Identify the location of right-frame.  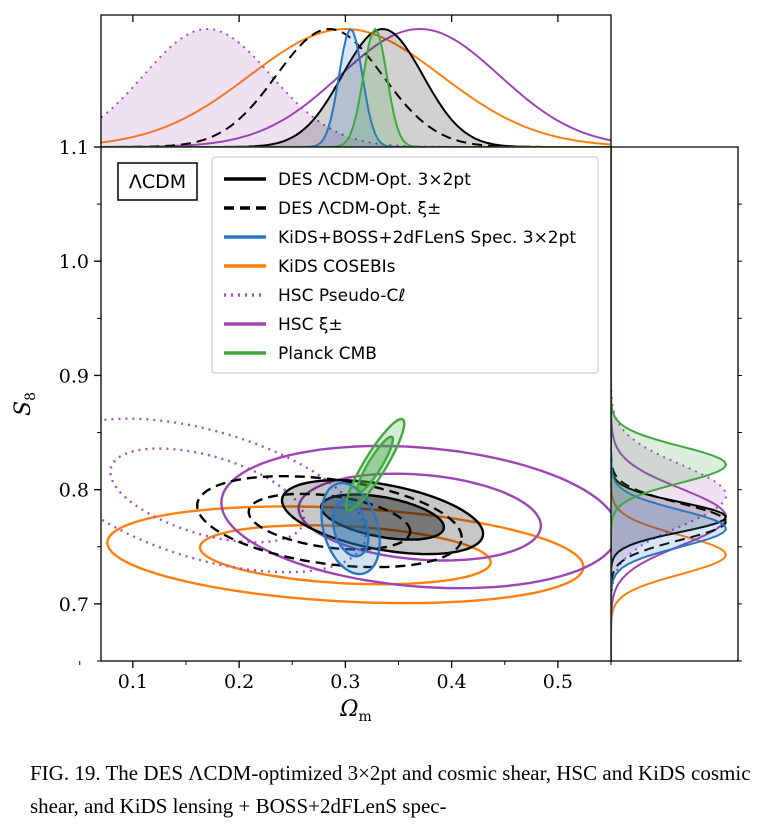
(675, 404).